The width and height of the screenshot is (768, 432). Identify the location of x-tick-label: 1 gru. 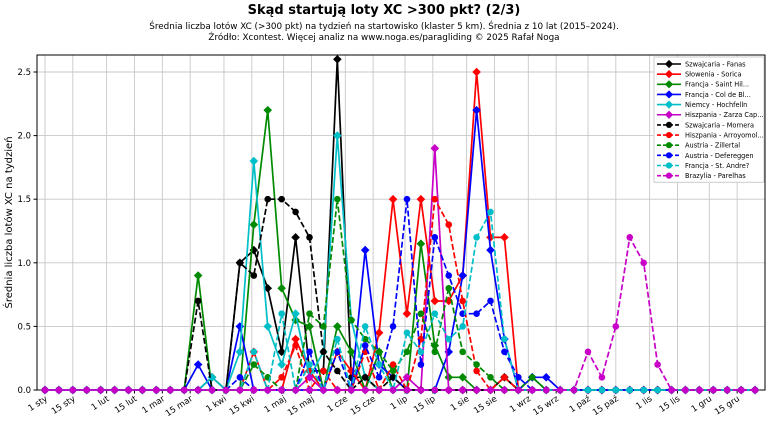
(702, 404).